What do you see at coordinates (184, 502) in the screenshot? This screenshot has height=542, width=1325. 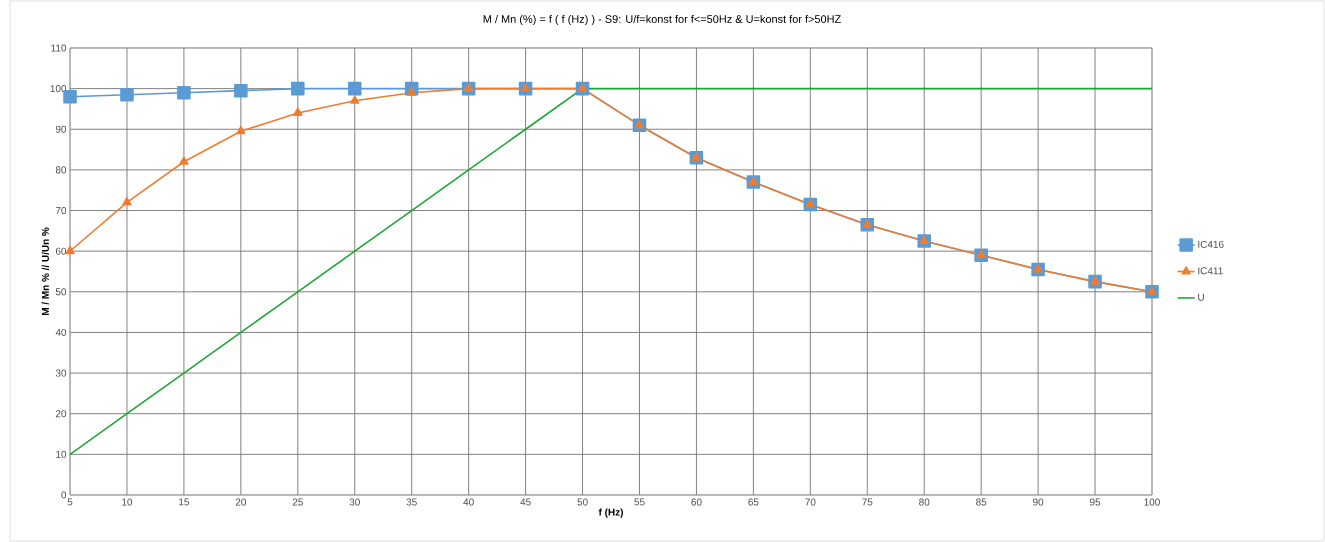 I see `x-tick-label: 15` at bounding box center [184, 502].